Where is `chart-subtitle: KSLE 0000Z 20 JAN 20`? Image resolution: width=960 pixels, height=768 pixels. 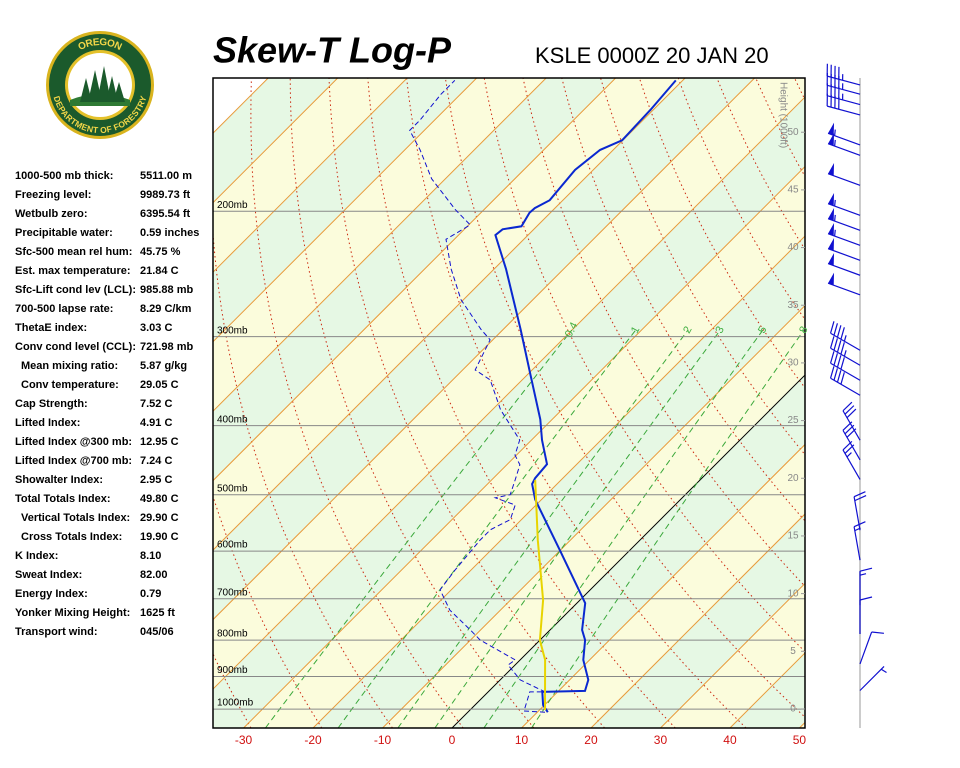 chart-subtitle: KSLE 0000Z 20 JAN 20 is located at coordinates (652, 55).